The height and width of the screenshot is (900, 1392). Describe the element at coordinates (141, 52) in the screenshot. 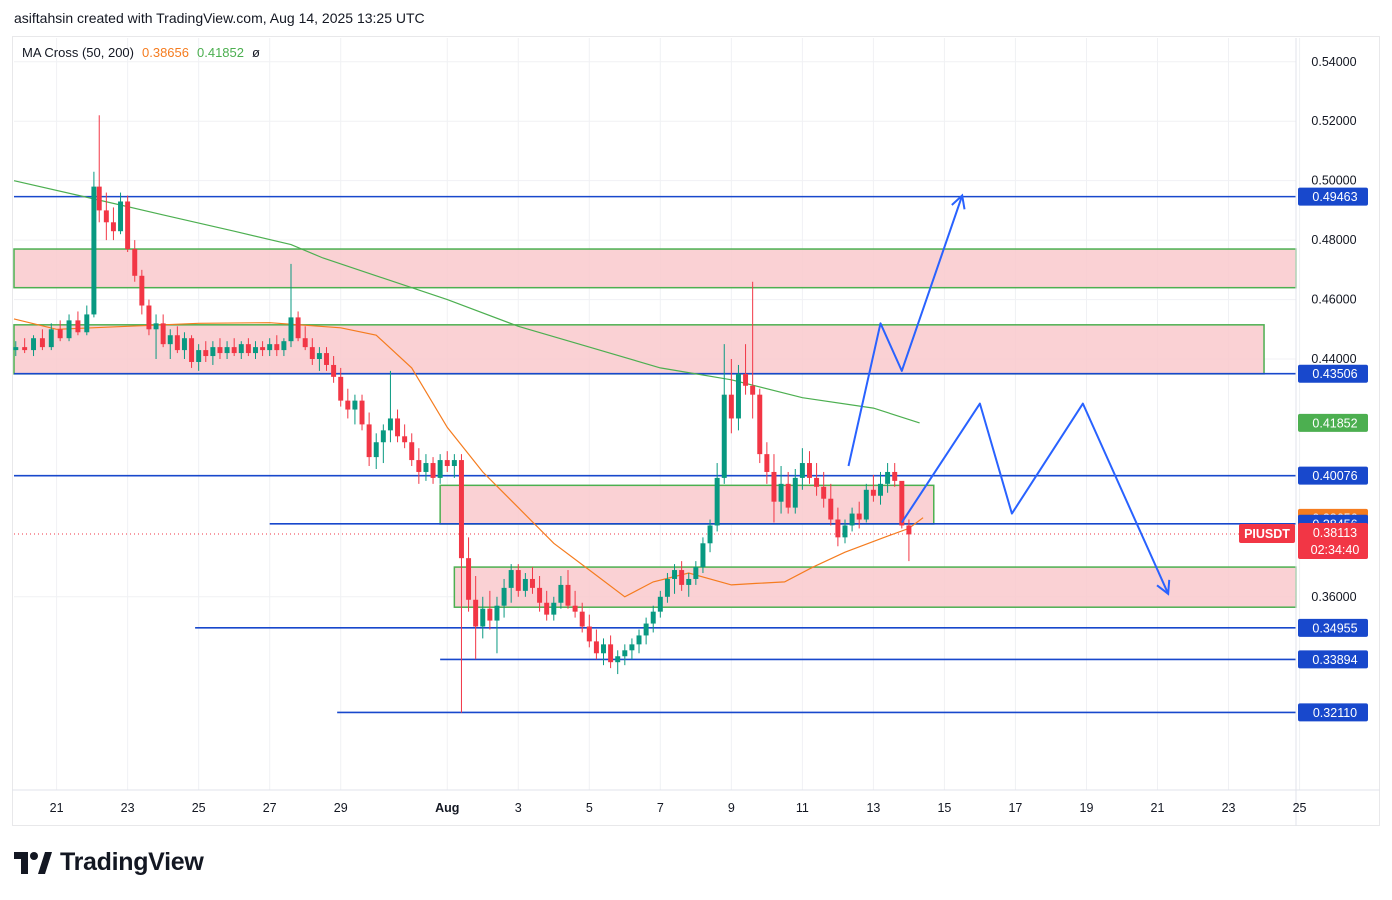

I see `indicator-legend: MA Cross (50, 200) 0.38656 0.41852 ø` at that location.